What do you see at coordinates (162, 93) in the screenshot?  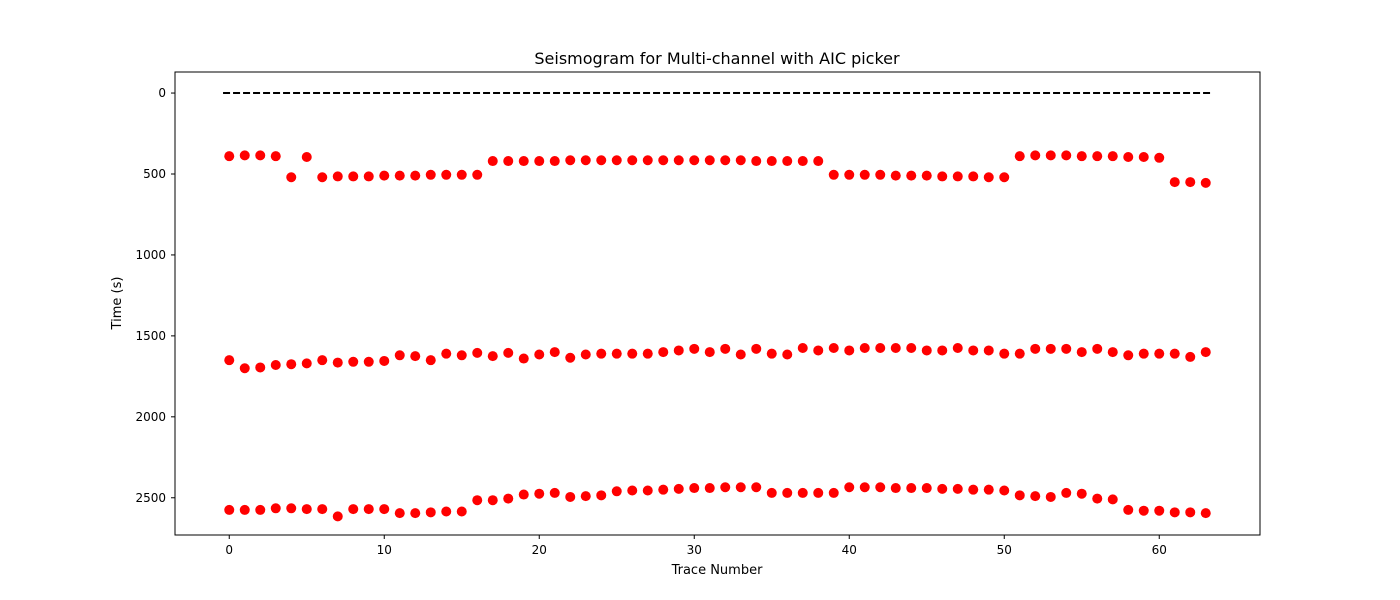 I see `y-tick-label: 0` at bounding box center [162, 93].